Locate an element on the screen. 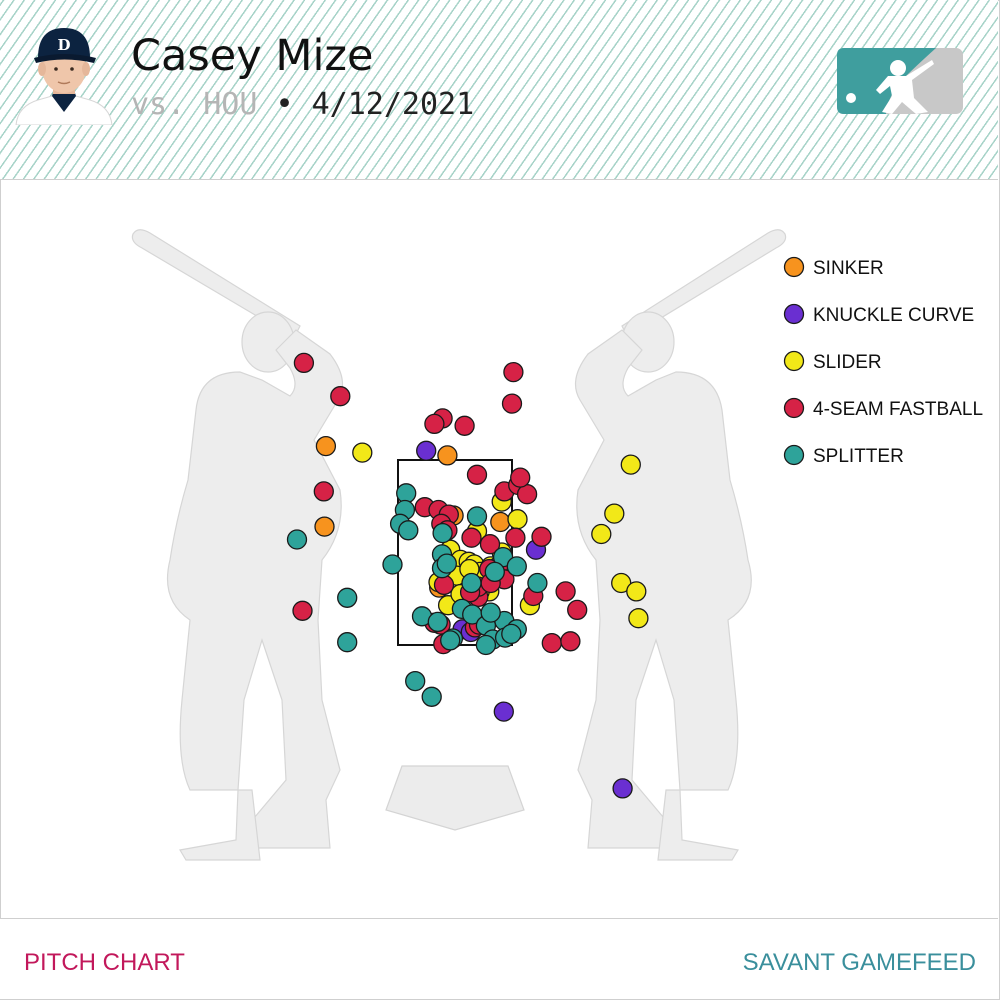 The image size is (1000, 1000). game-subtitle: vs. HOU • 4/12/2021 is located at coordinates (302, 104).